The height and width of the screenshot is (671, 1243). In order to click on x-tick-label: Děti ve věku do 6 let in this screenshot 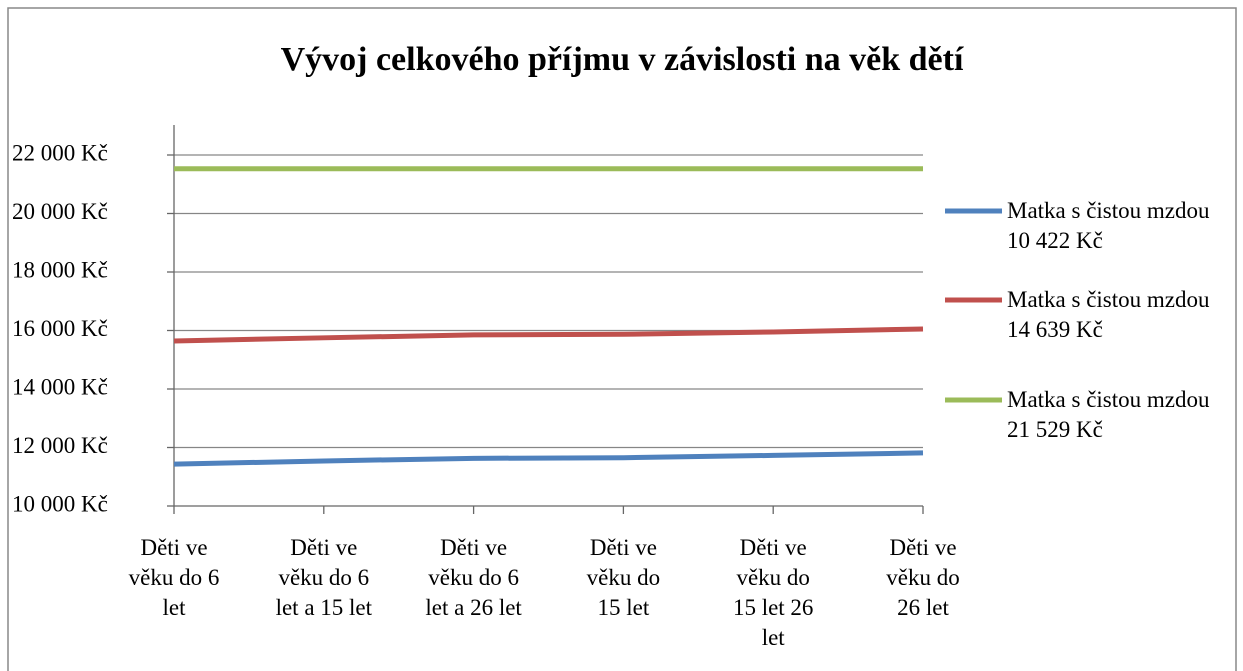, I will do `click(174, 577)`.